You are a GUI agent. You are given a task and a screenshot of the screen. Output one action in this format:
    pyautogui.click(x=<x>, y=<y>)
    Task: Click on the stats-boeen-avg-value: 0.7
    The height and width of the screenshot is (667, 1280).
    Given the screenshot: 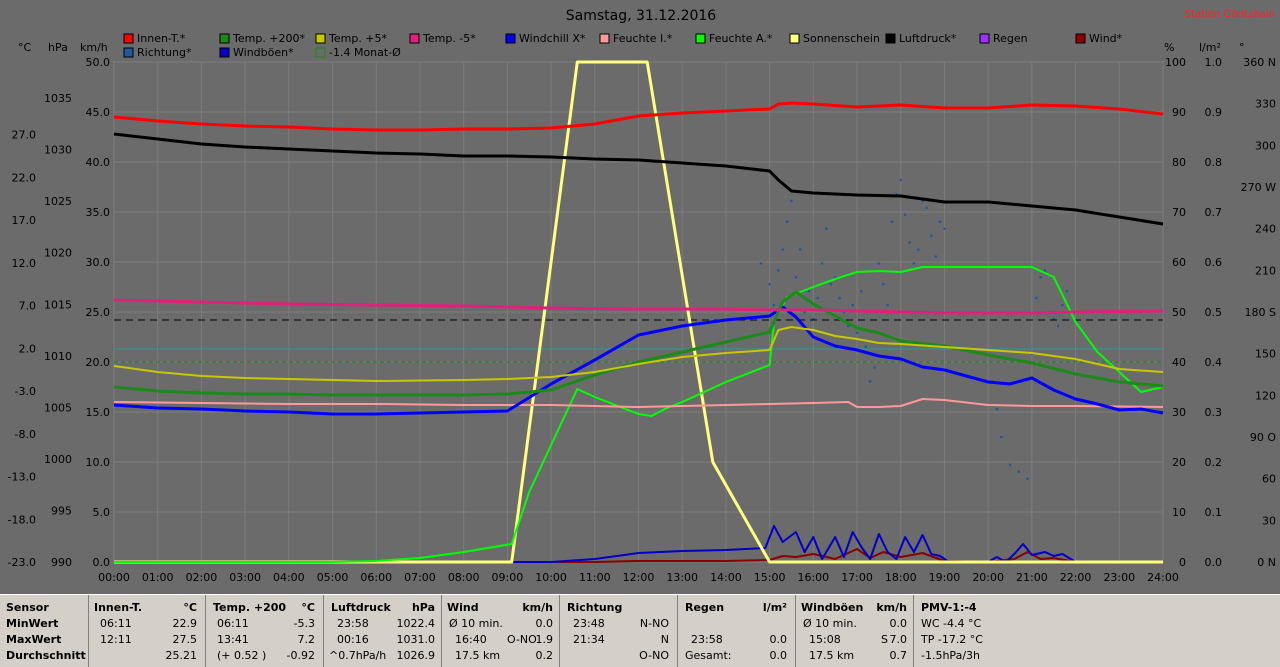 What is the action you would take?
    pyautogui.click(x=898, y=655)
    